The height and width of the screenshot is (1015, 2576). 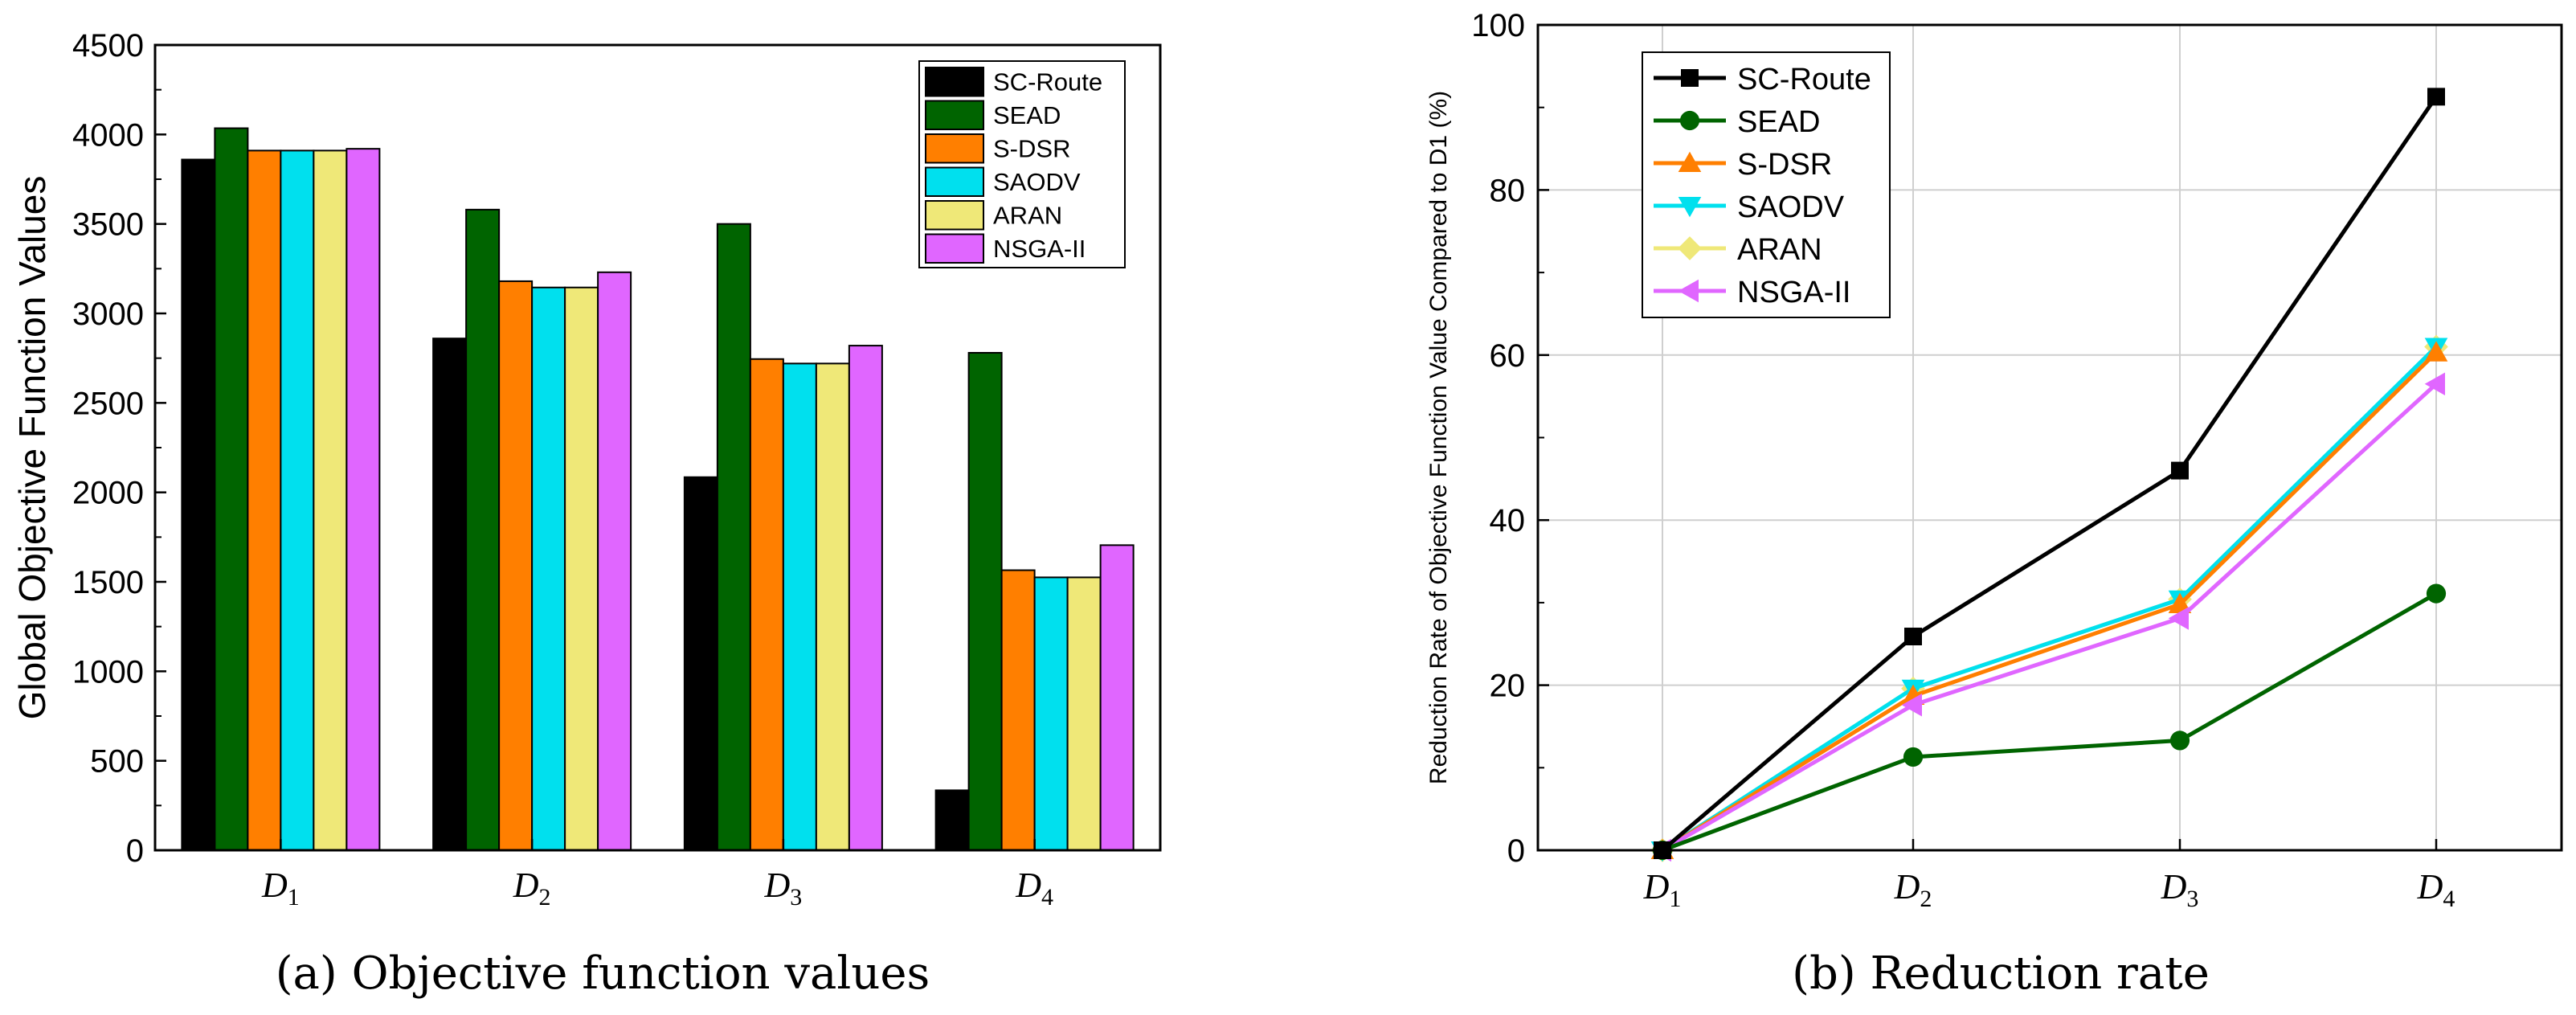 What do you see at coordinates (1018, 710) in the screenshot?
I see `bar-s-dsr-d4` at bounding box center [1018, 710].